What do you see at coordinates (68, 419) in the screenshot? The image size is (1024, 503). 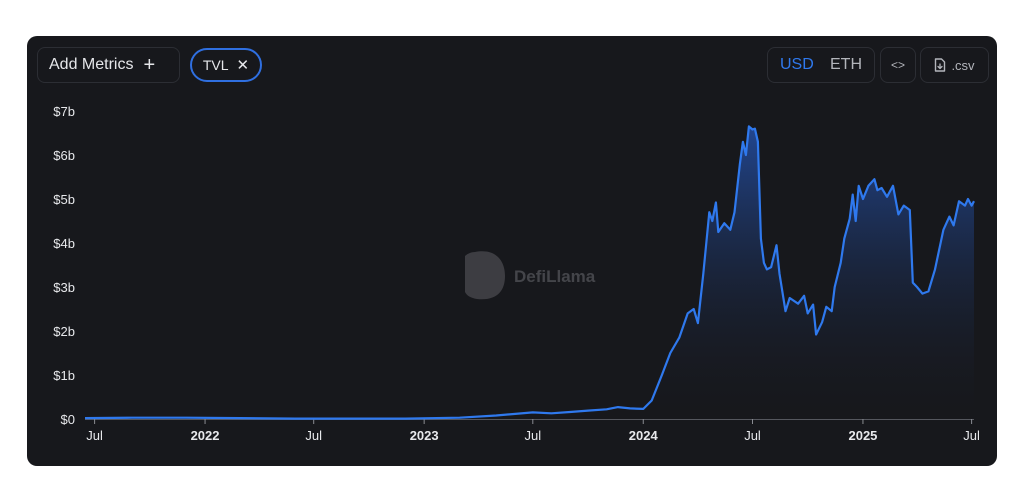 I see `y-tick-label: $0` at bounding box center [68, 419].